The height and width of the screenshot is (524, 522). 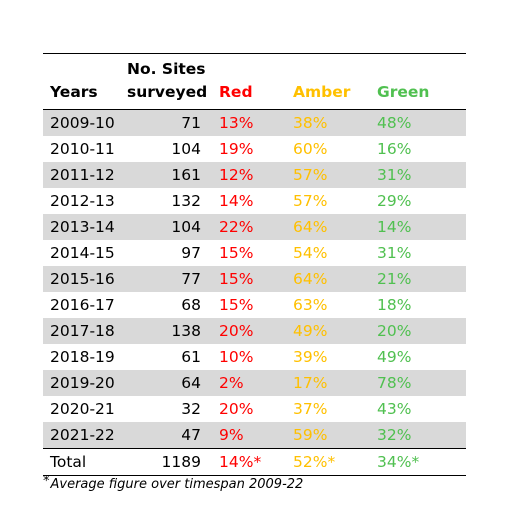 I want to click on cell-year: 2019-20, so click(x=85, y=383).